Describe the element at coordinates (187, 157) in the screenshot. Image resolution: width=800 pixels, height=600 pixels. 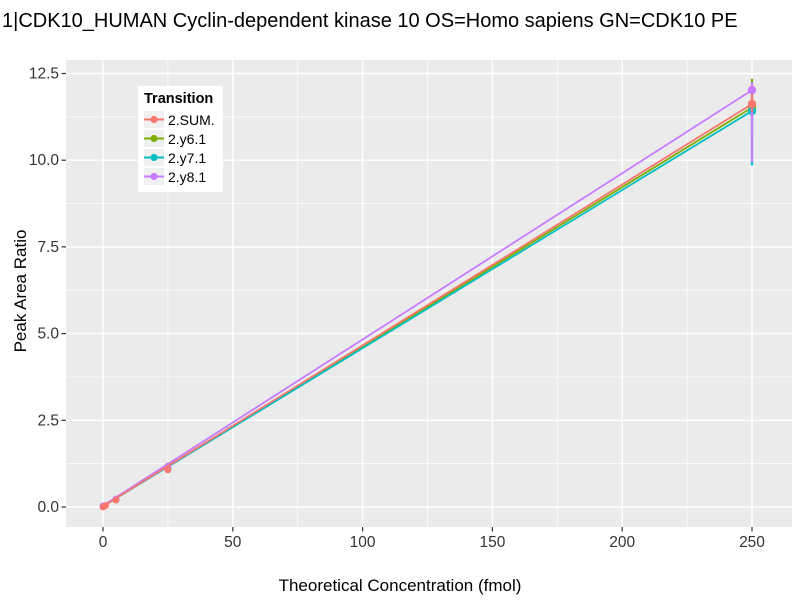
I see `legend-item-label: 2.y7.1` at that location.